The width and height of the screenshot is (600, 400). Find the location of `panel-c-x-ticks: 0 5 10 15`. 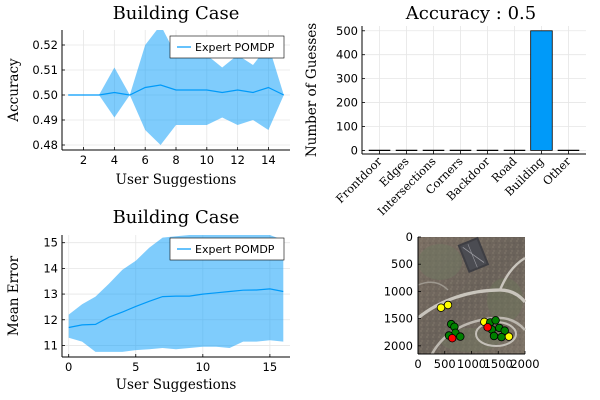

panel-c-x-ticks: 0 5 10 15 is located at coordinates (171, 364).